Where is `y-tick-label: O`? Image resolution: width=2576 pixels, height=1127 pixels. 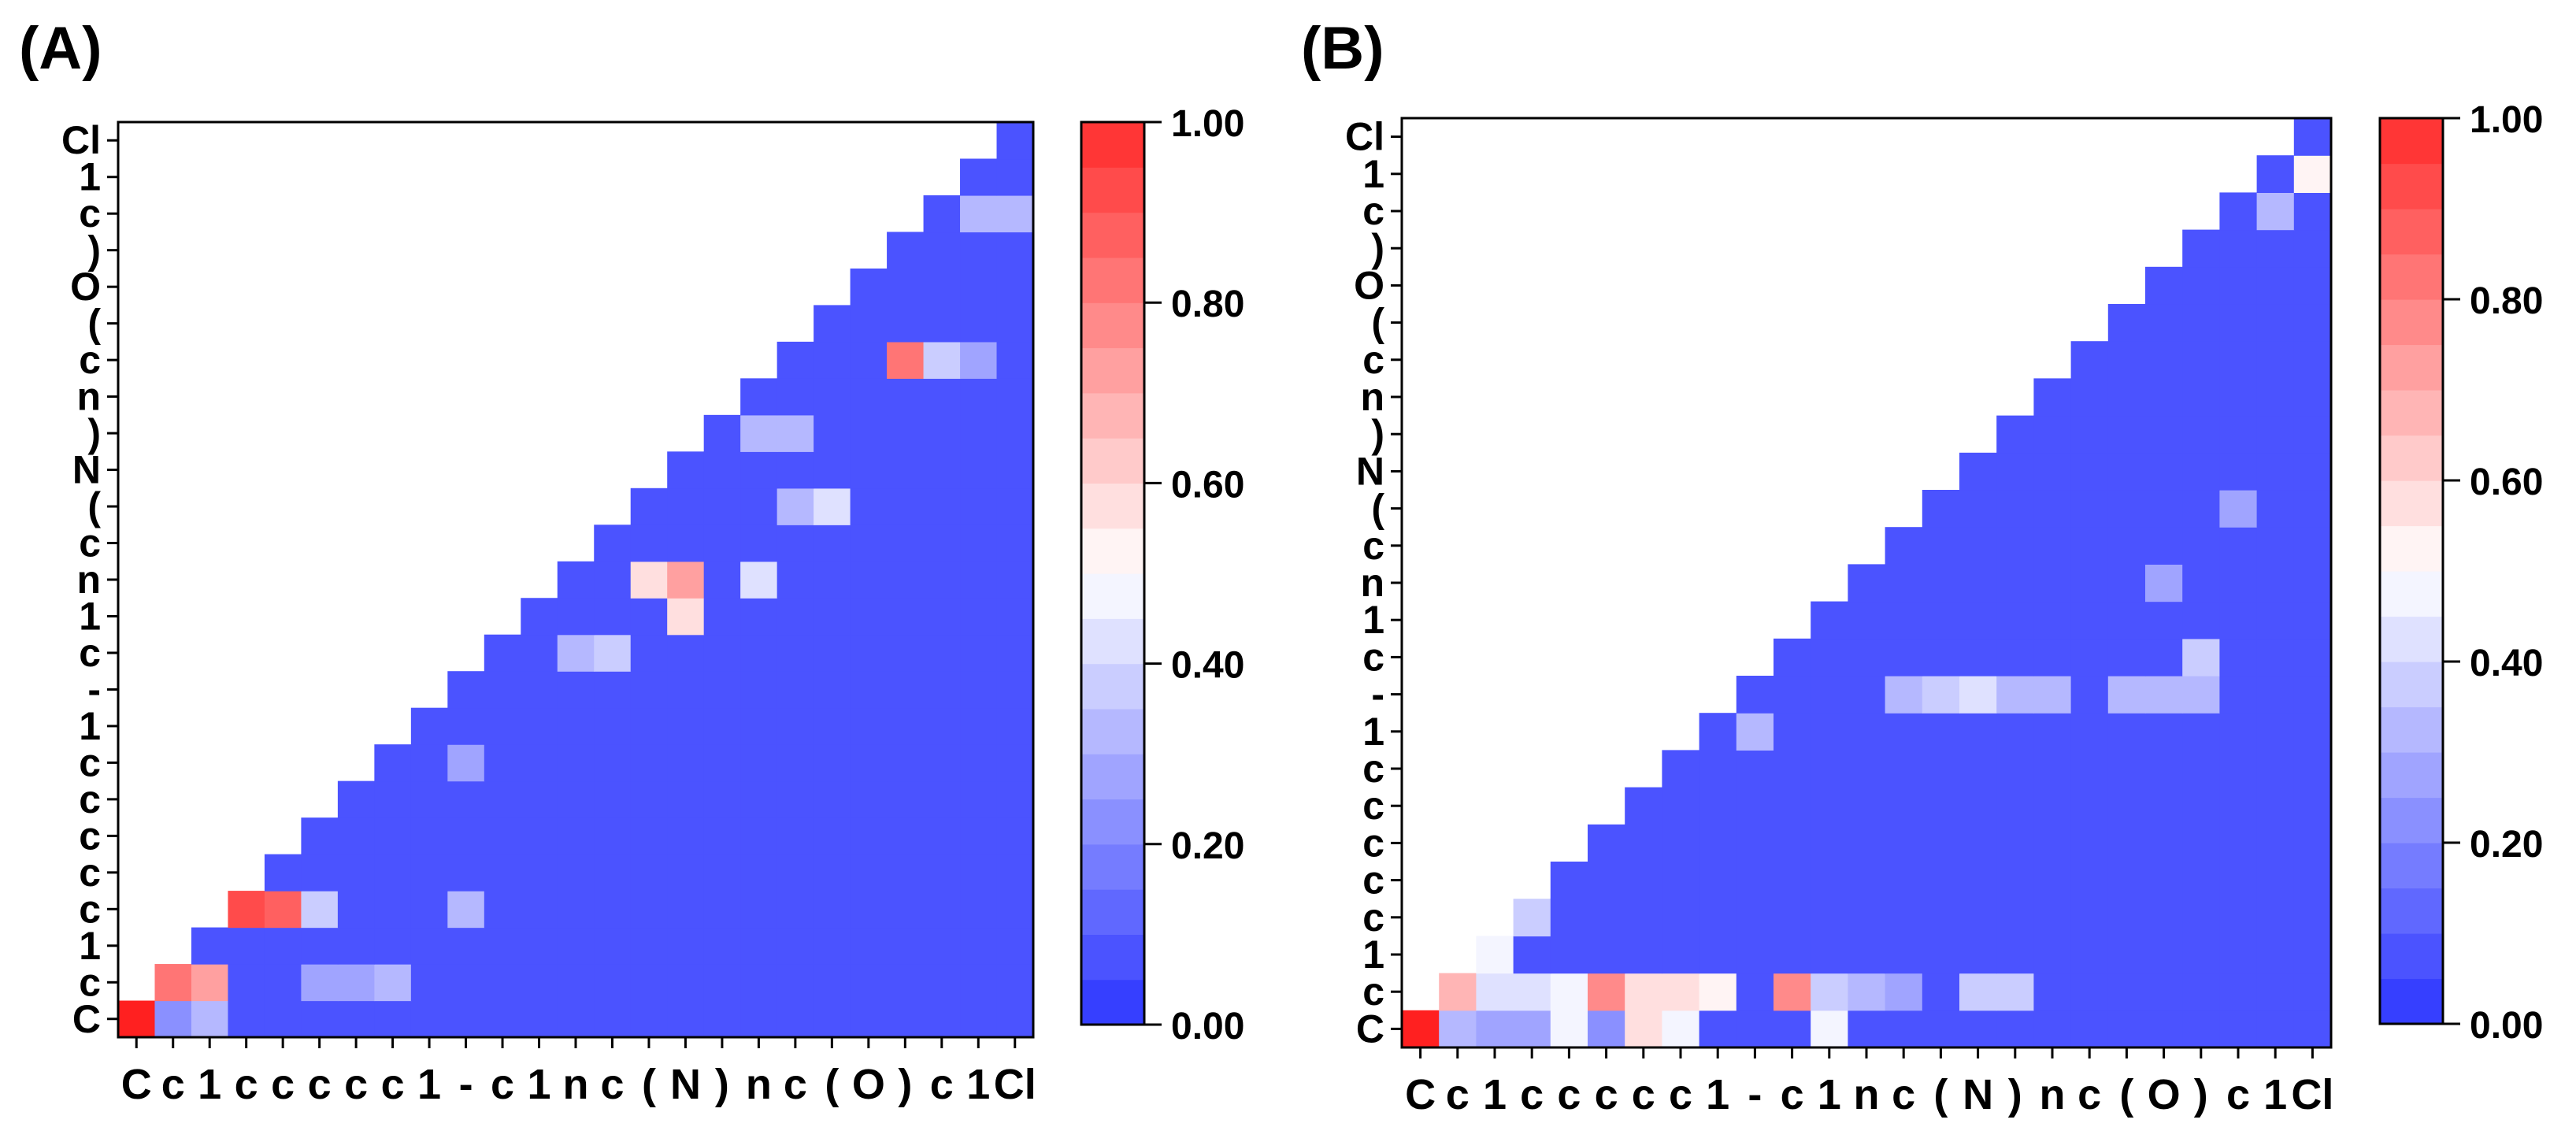
y-tick-label: O is located at coordinates (85, 287).